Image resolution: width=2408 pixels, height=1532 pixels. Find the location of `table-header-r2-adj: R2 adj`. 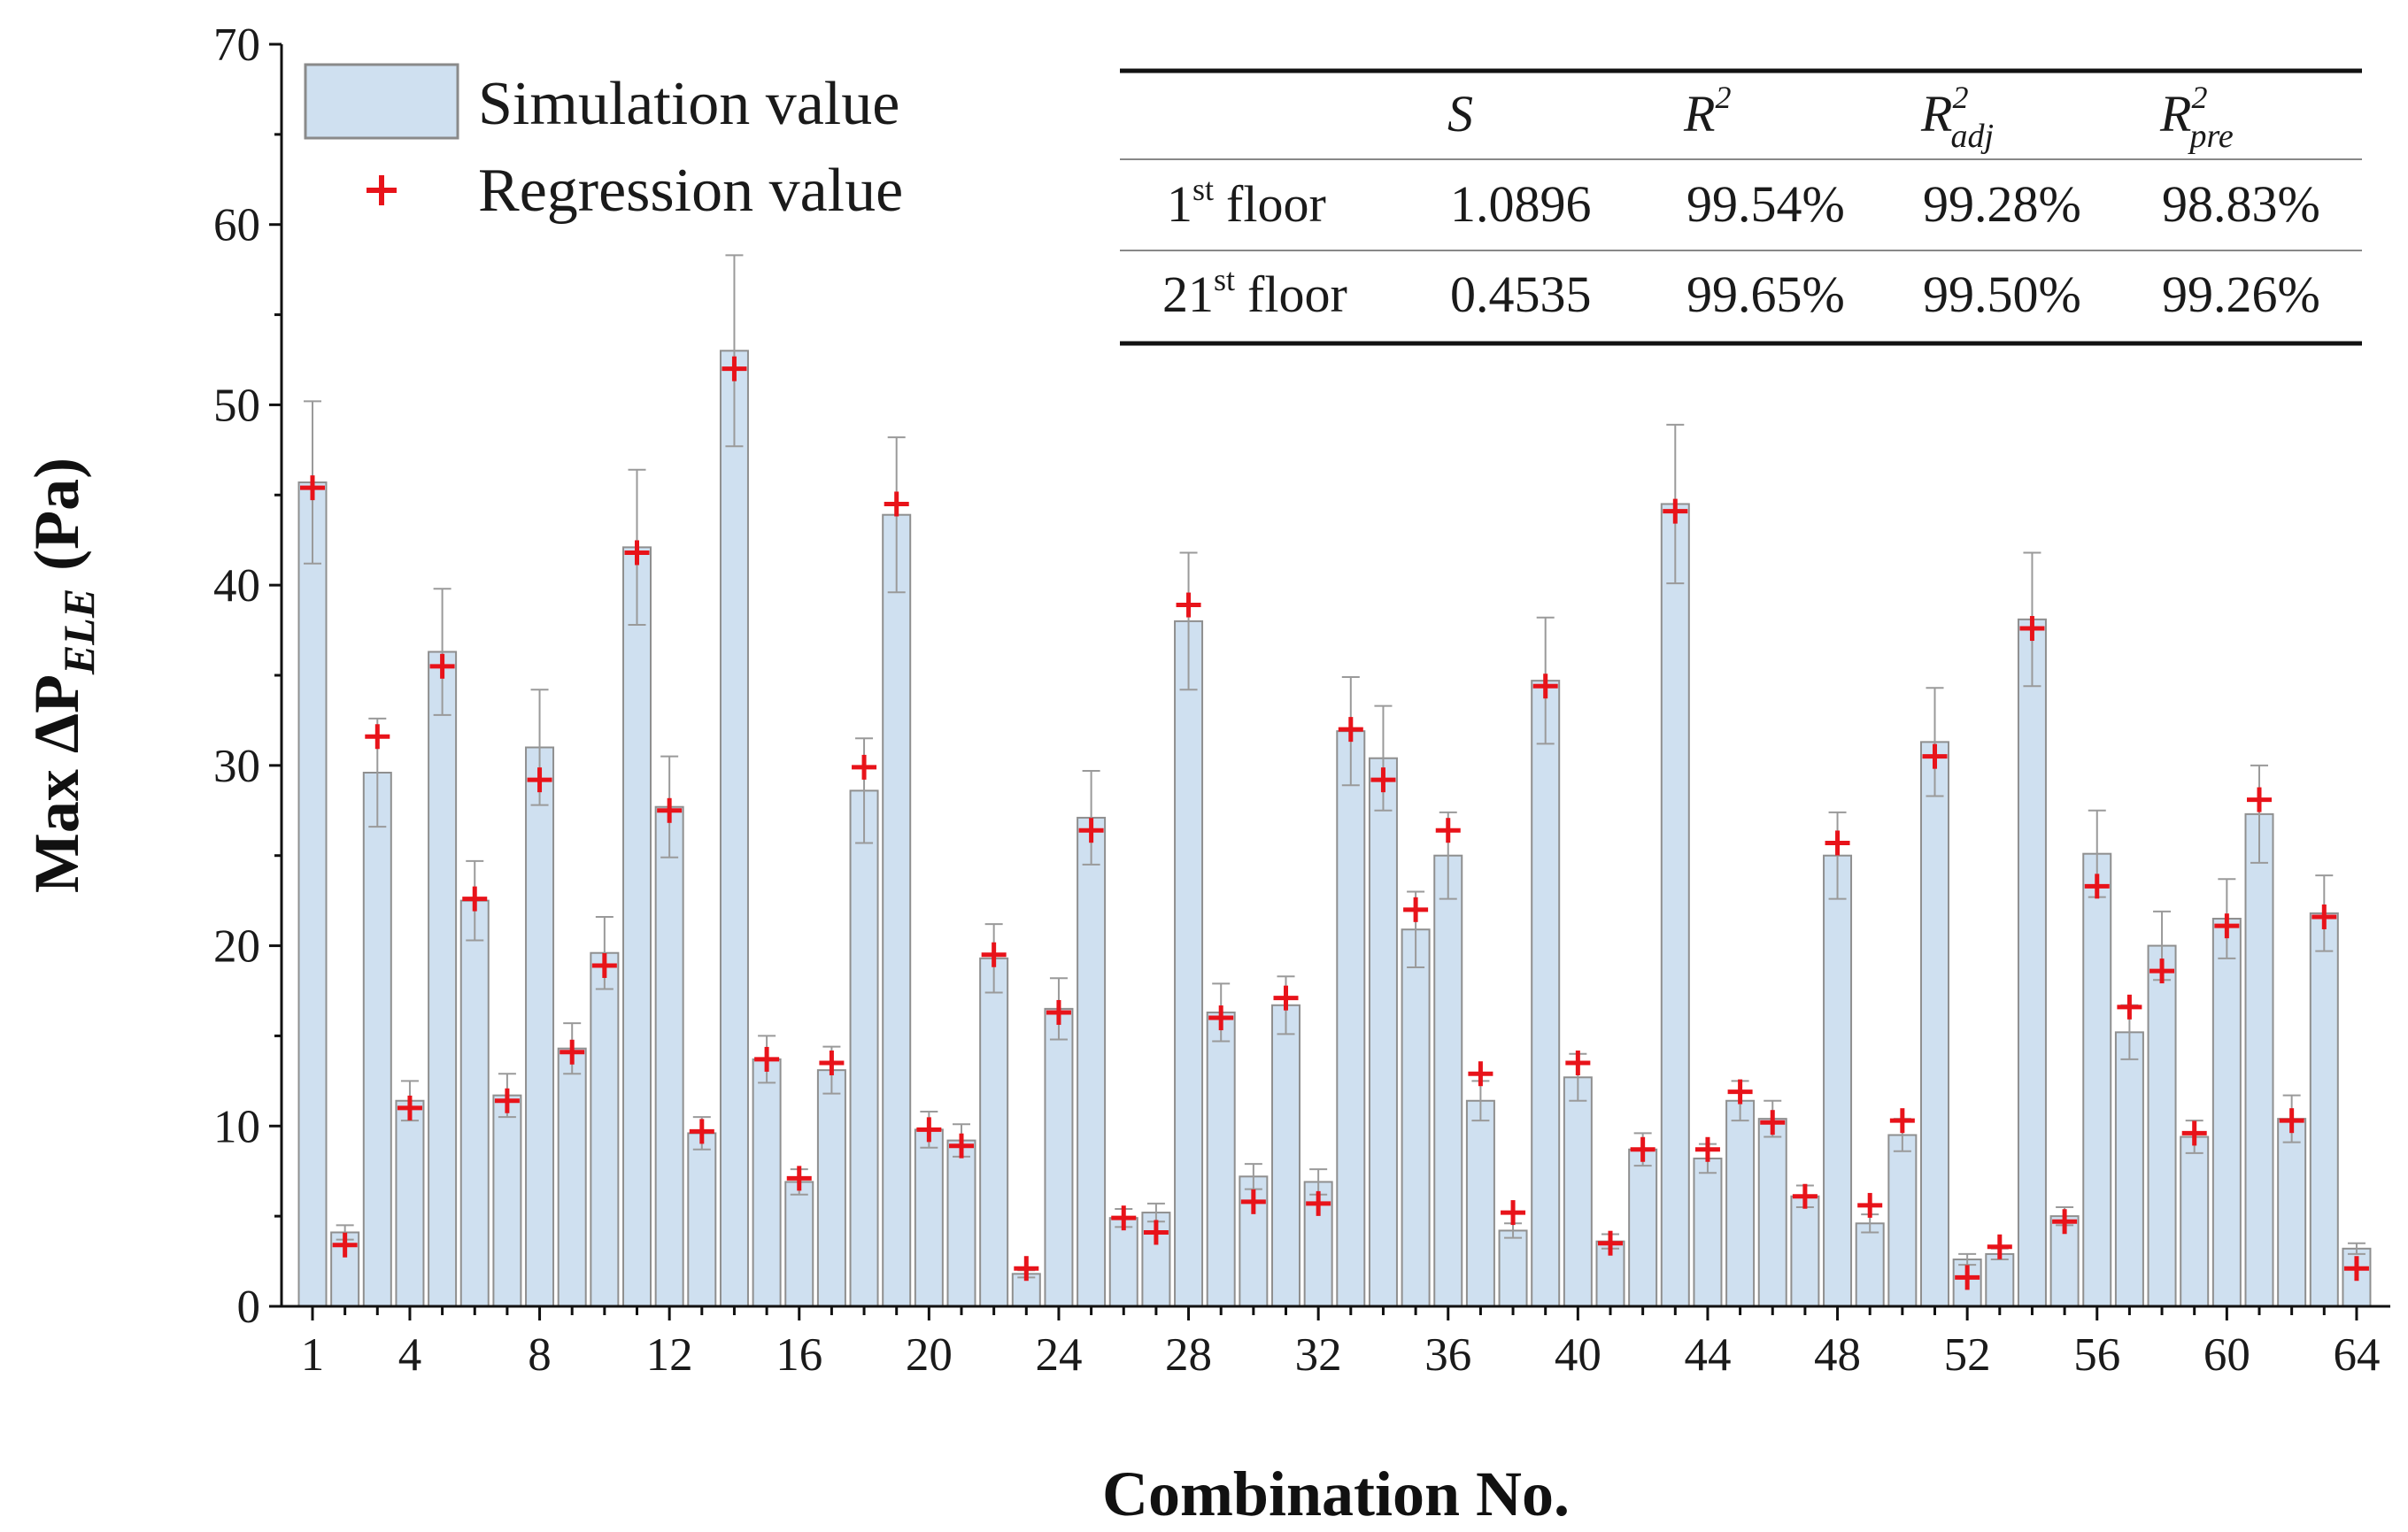

table-header-r2-adj: R2 adj is located at coordinates (1957, 117).